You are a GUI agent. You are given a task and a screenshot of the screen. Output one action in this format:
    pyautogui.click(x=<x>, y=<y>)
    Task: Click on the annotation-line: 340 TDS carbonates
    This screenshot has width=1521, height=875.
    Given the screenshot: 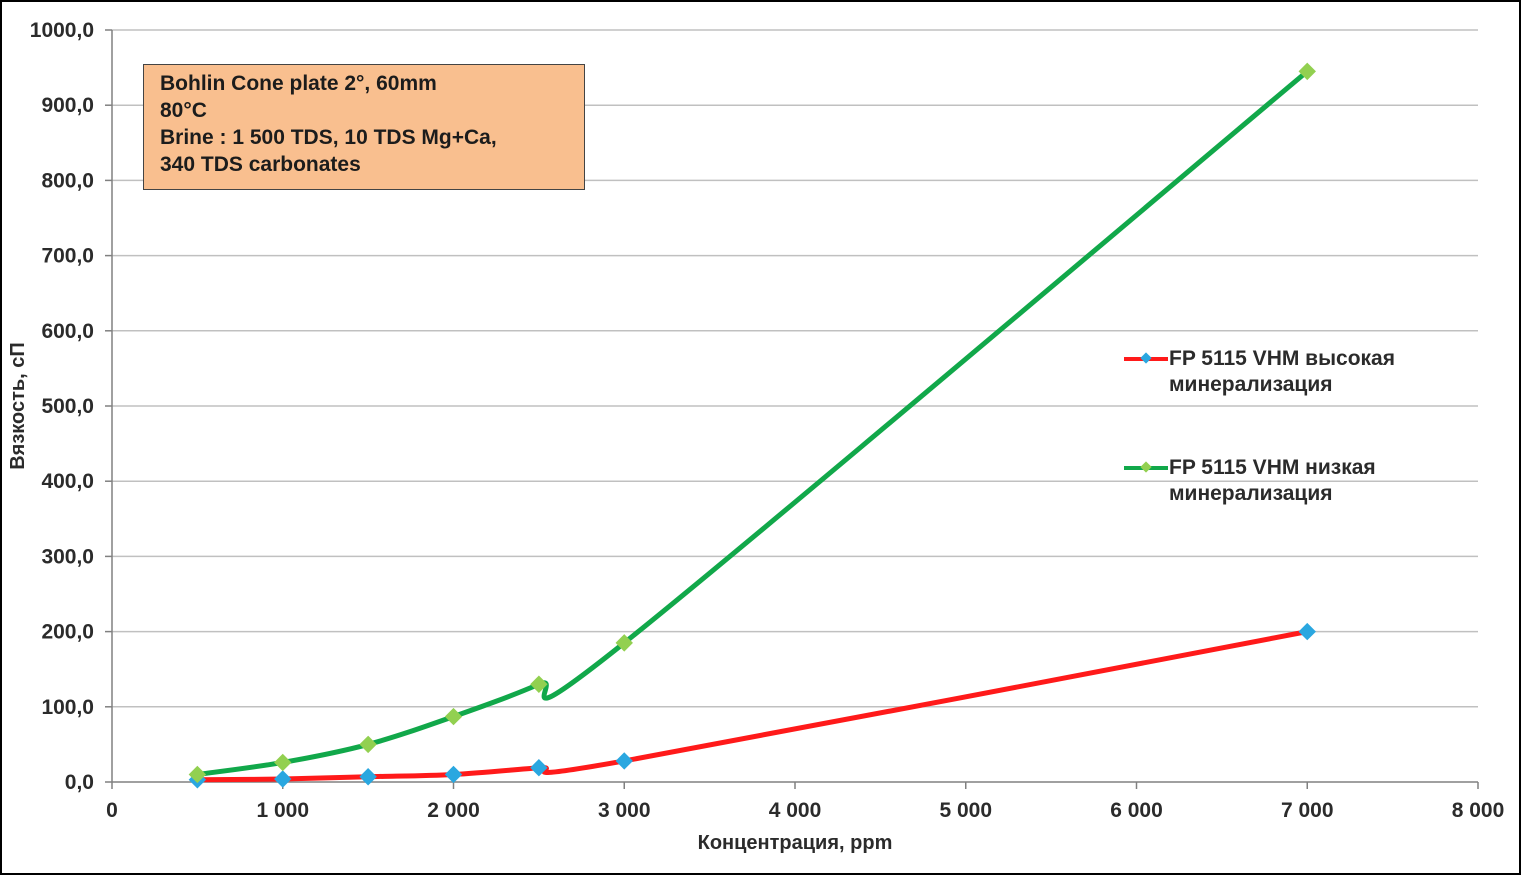 What is the action you would take?
    pyautogui.click(x=260, y=164)
    